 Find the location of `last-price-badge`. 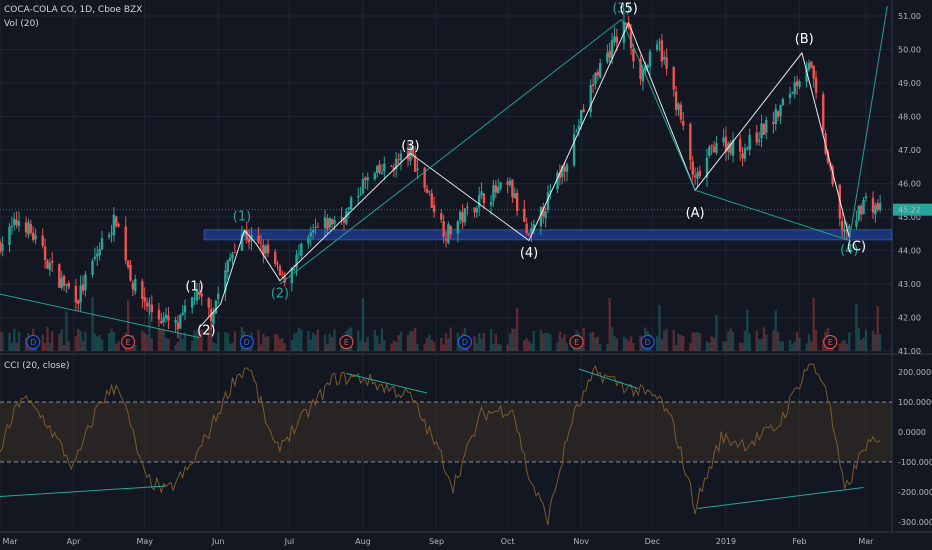

last-price-badge is located at coordinates (912, 209).